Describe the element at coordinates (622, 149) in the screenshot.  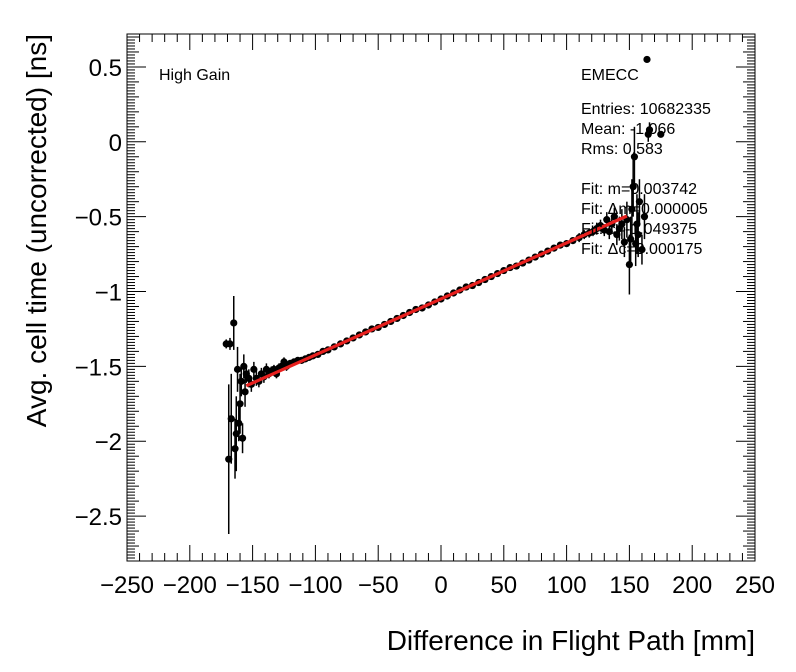
I see `stat-line: Rms: 0.583` at that location.